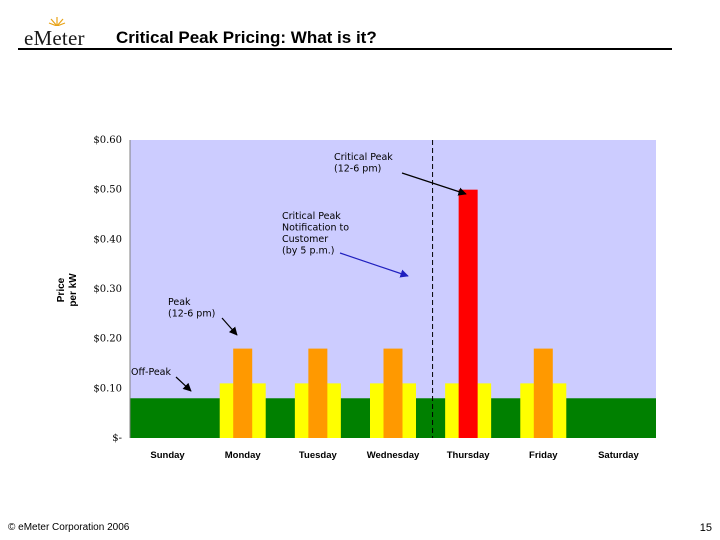  I want to click on y-axis-label: Price per kW, so click(67, 290).